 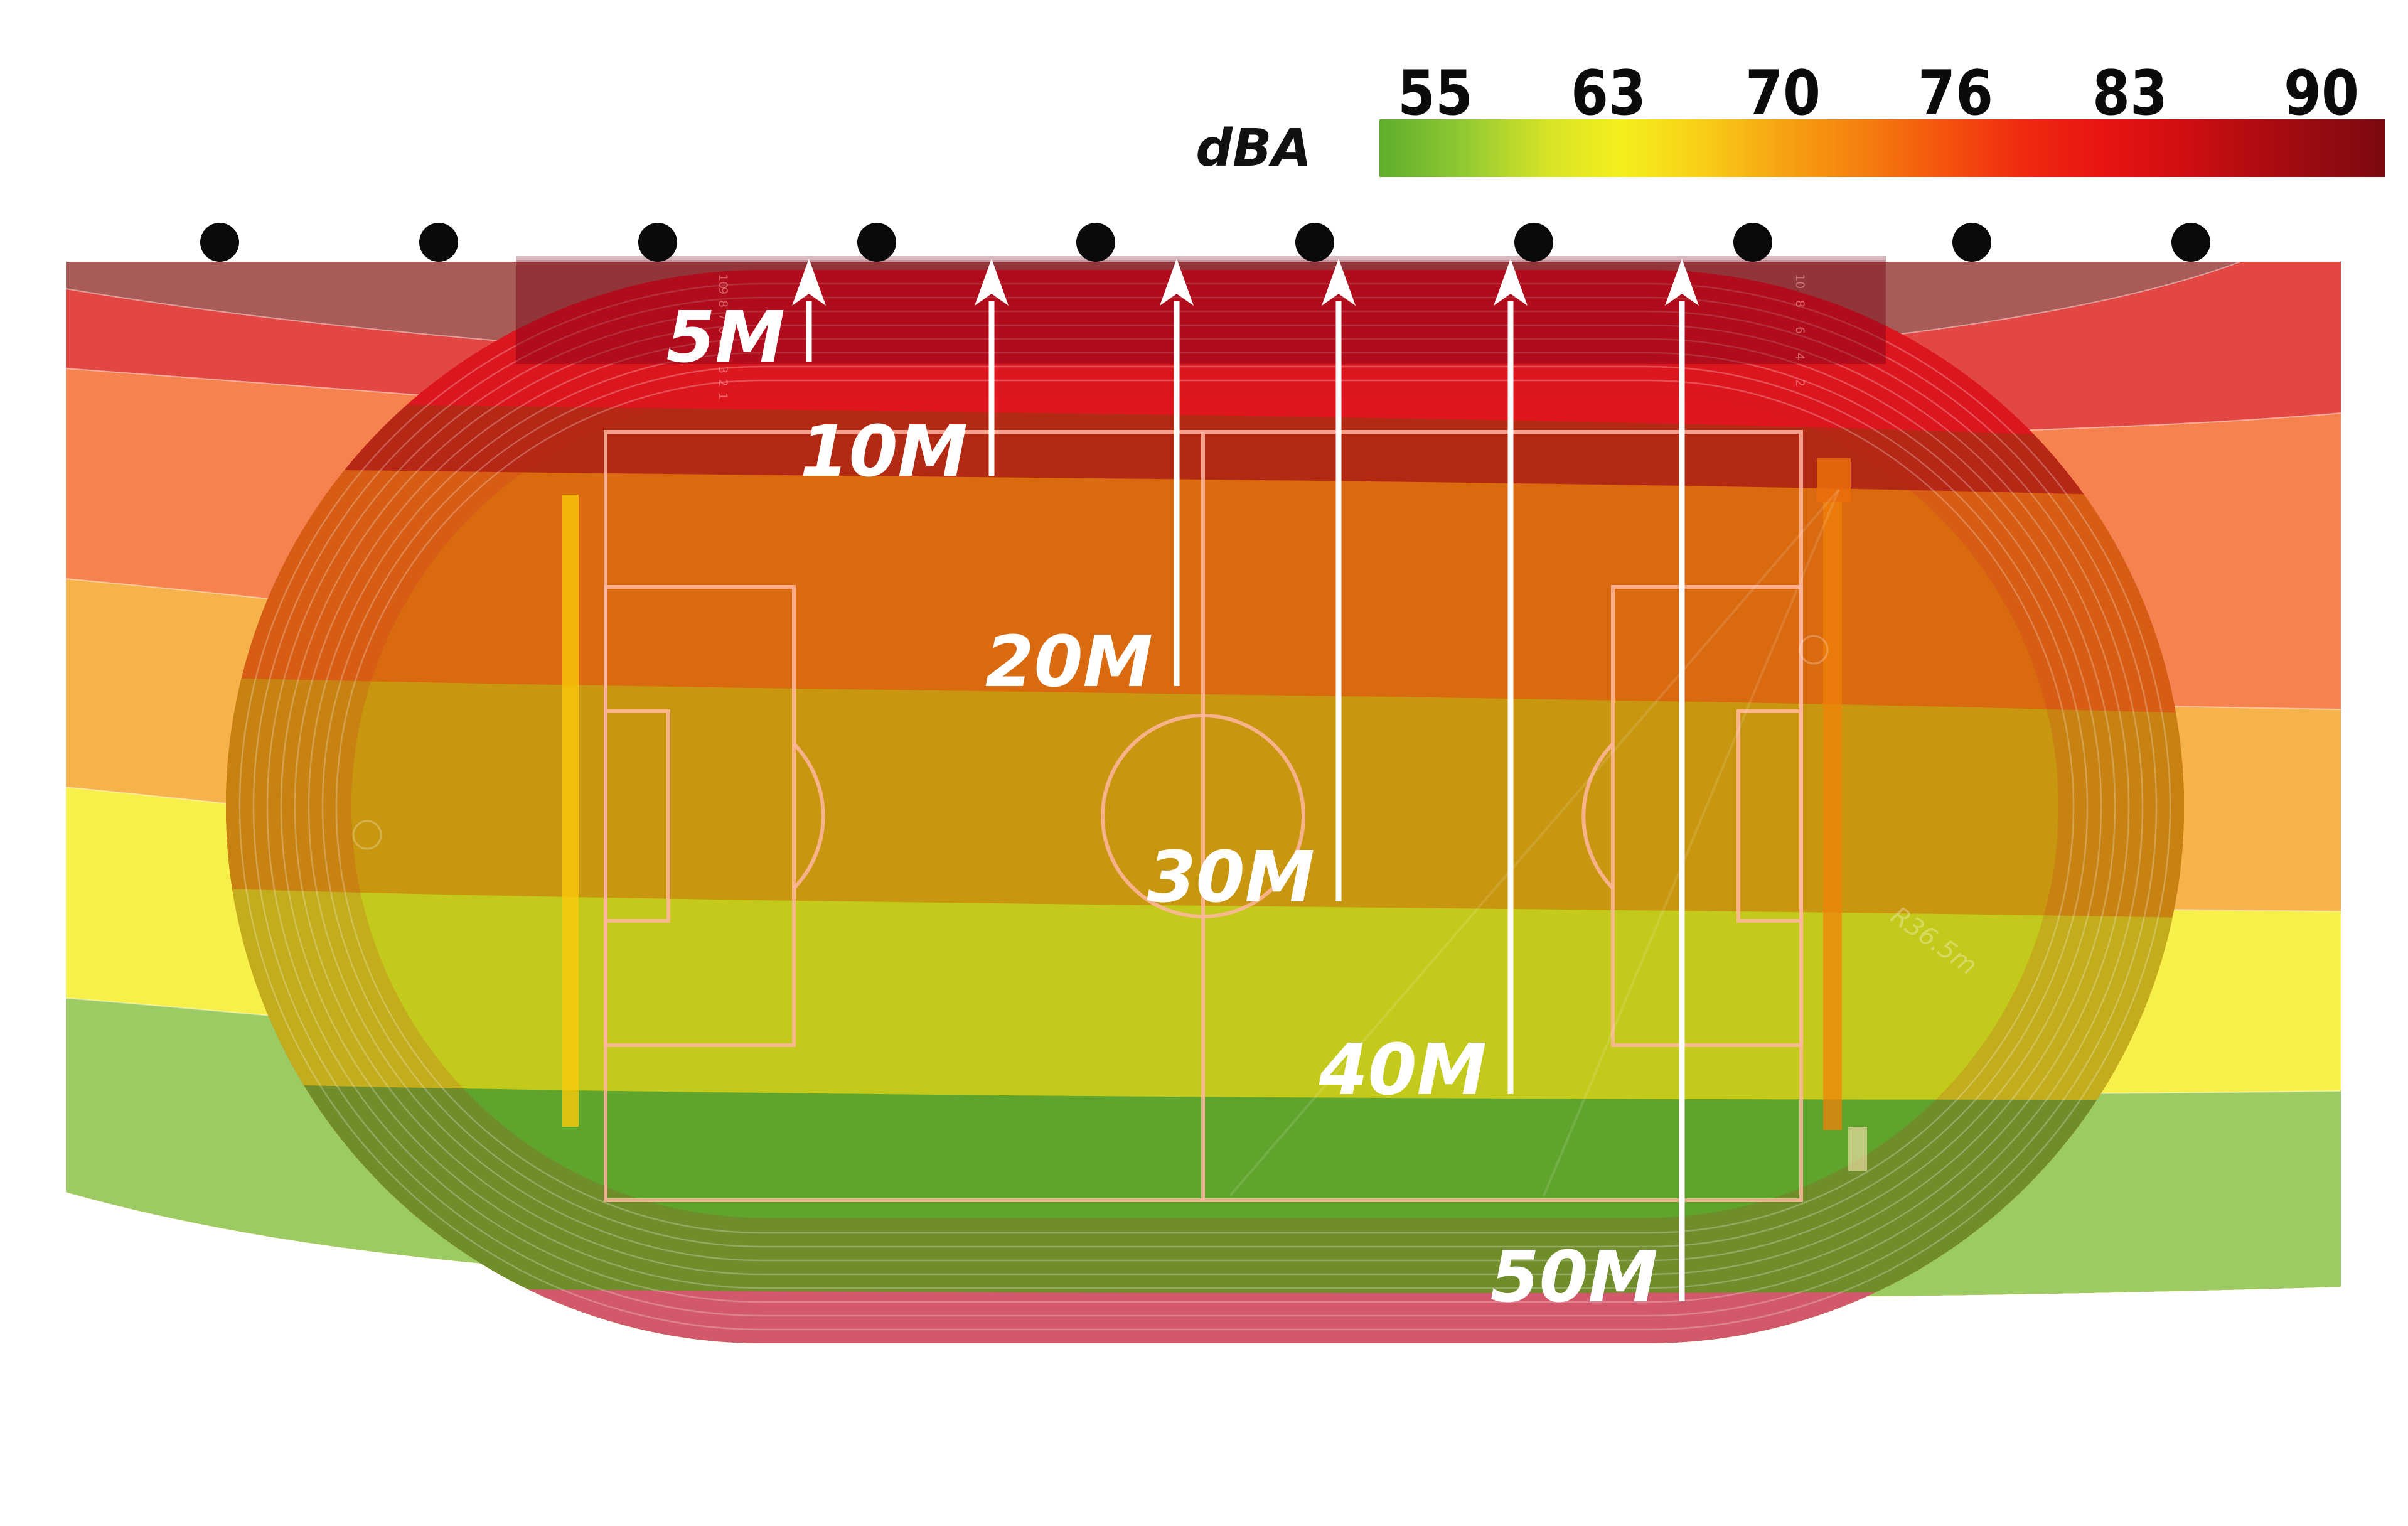 I want to click on penalty-arc-left, so click(x=808, y=816).